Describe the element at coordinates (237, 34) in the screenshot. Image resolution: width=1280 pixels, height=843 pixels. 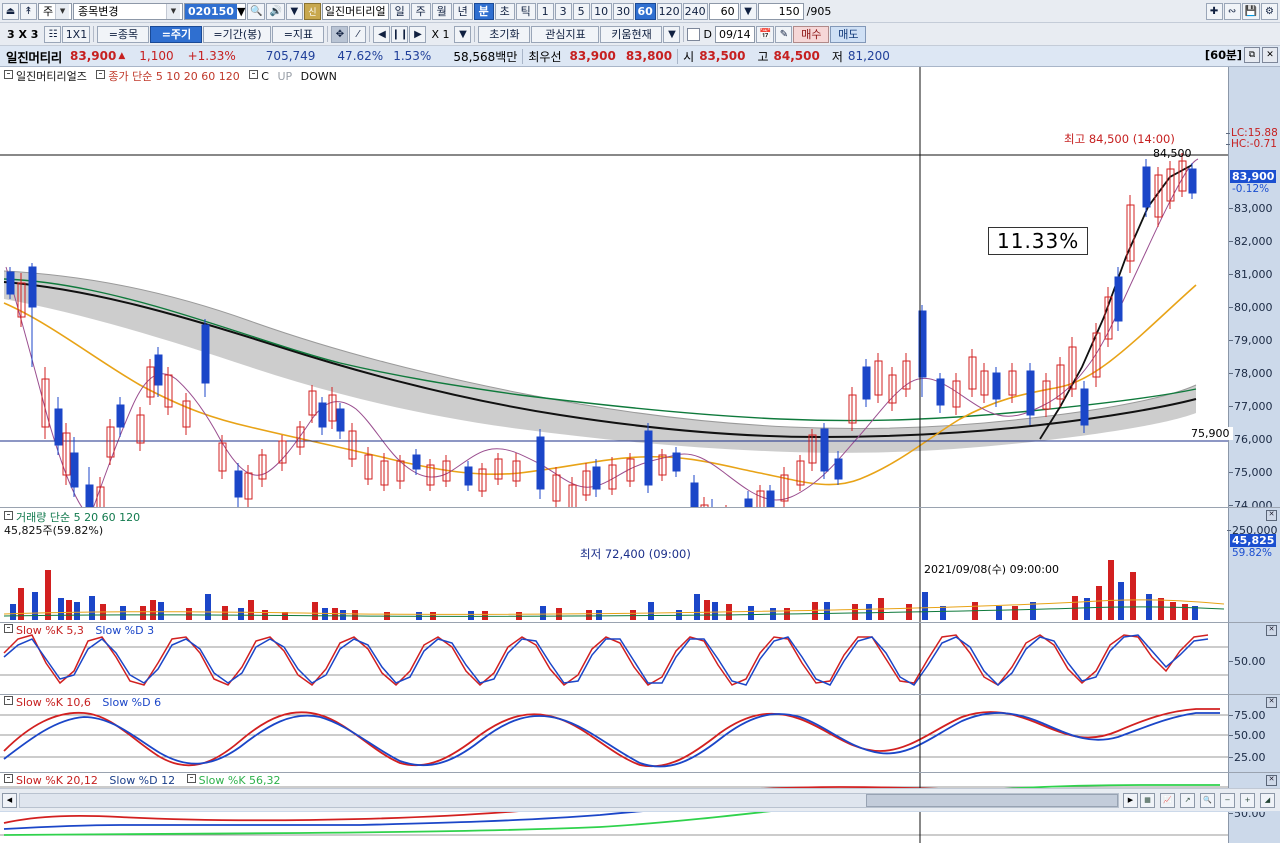
I see `period-mode-button: =기간(봉)` at that location.